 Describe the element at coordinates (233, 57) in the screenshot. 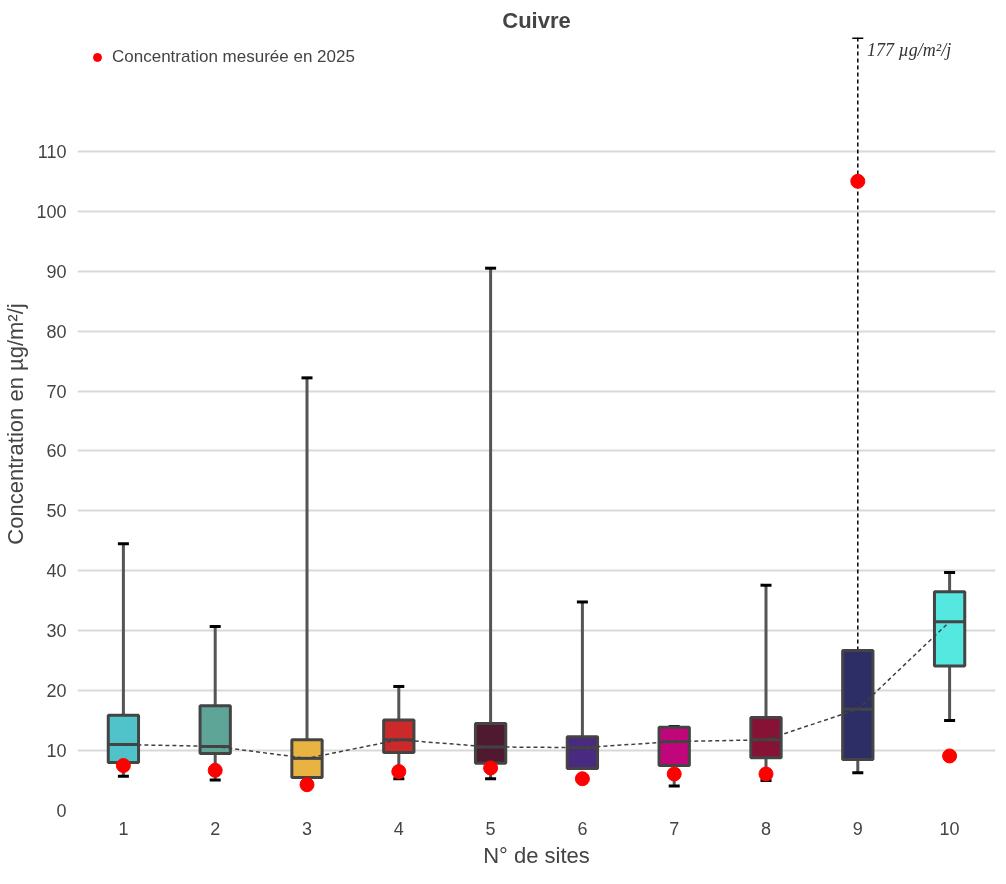

I see `legend-label: Concentration mesurée en 2025` at that location.